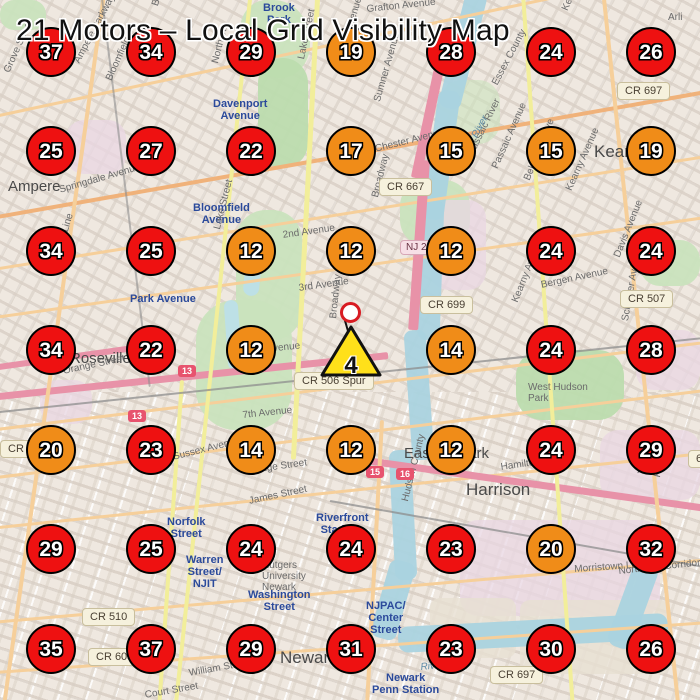  I want to click on grid-marker-r1-c6: 24, so click(551, 52).